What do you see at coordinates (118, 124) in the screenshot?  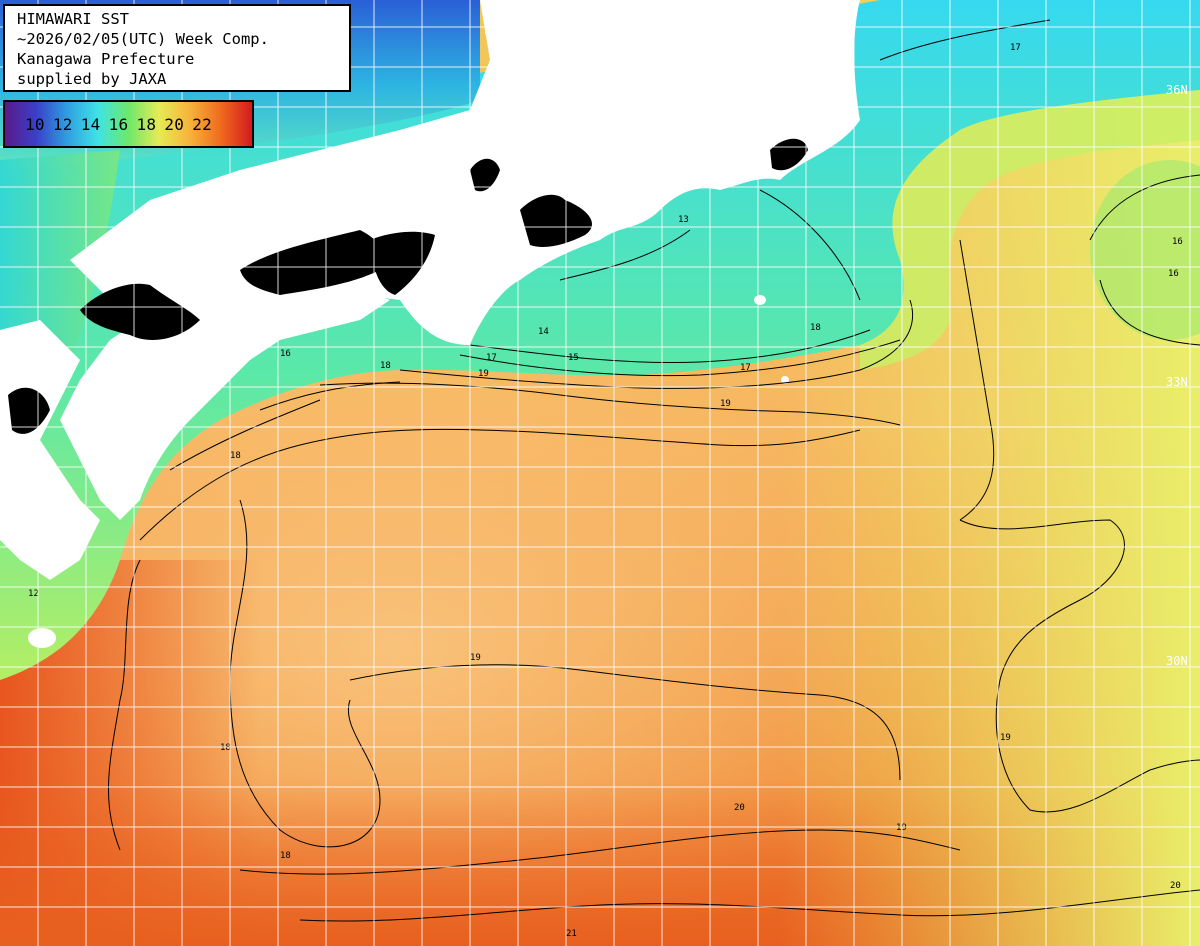 I see `legend-tick: 16` at bounding box center [118, 124].